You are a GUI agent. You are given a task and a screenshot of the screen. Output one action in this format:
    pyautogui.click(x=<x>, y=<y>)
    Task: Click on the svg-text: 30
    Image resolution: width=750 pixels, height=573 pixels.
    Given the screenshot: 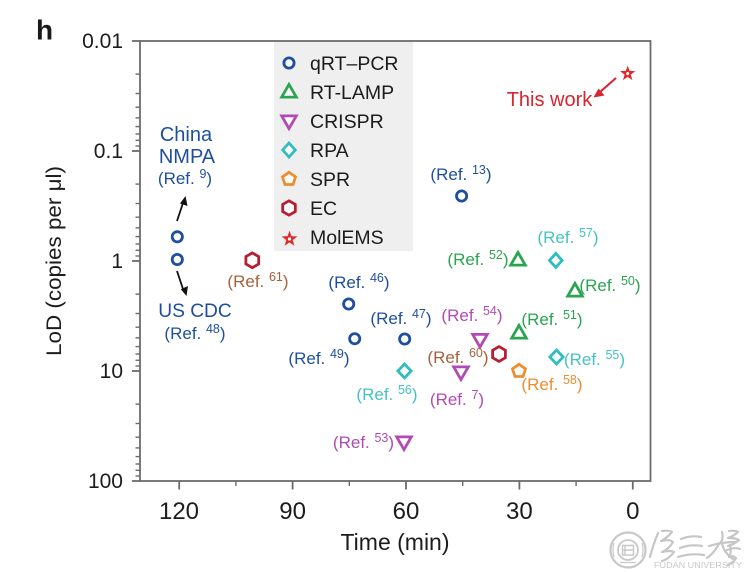 What is the action you would take?
    pyautogui.click(x=519, y=511)
    